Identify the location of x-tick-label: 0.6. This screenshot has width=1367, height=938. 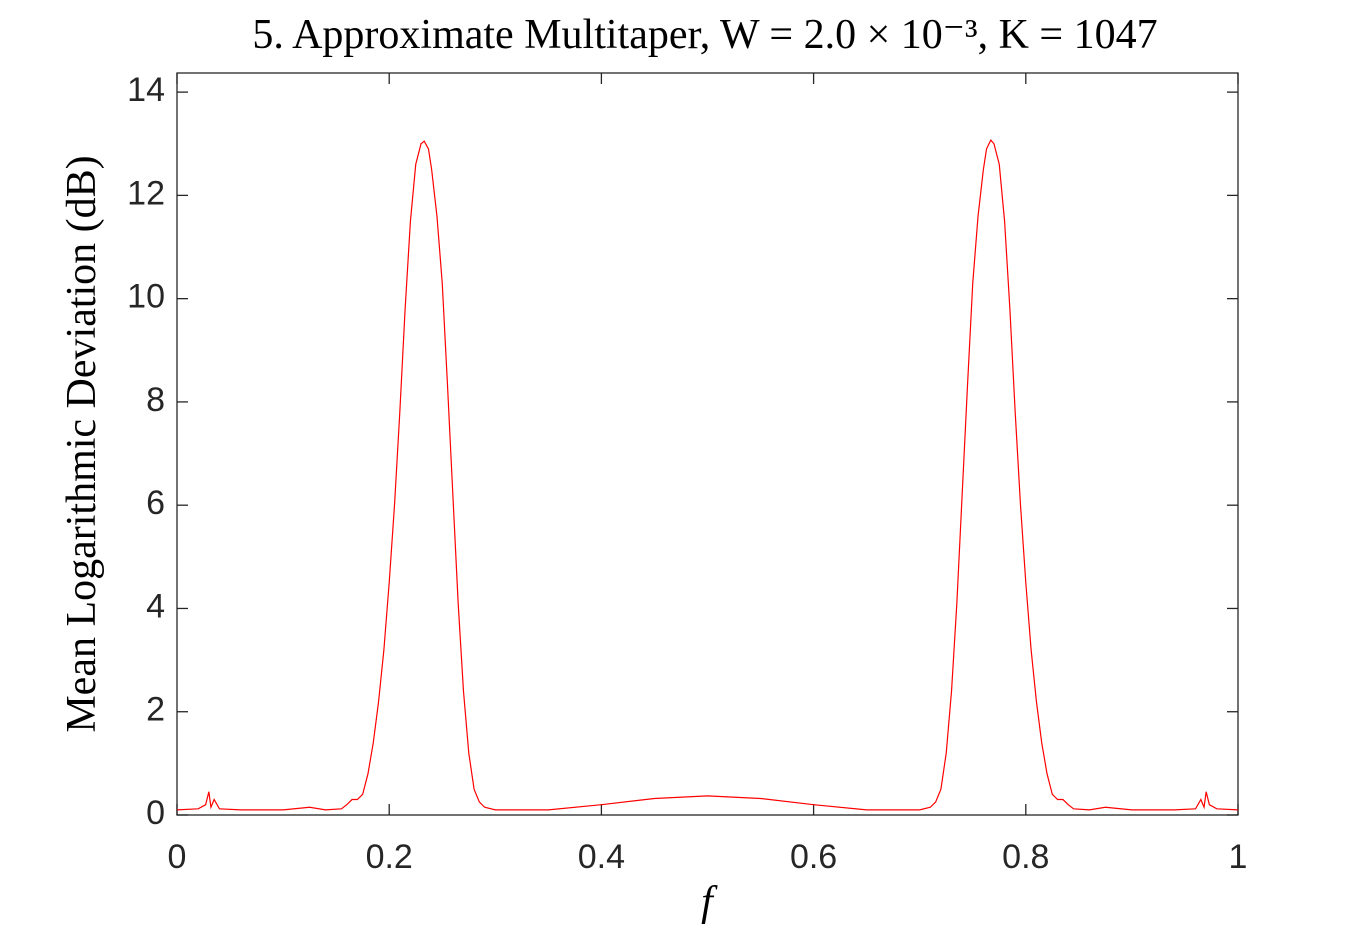
(813, 857).